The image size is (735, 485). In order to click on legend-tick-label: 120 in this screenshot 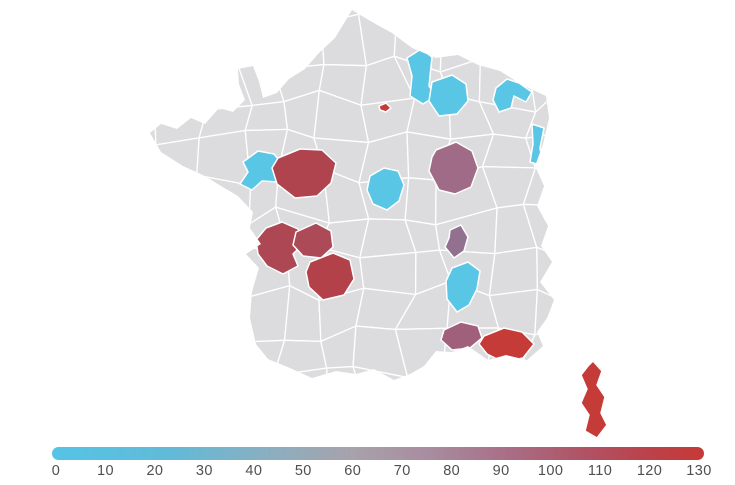, I will do `click(649, 471)`.